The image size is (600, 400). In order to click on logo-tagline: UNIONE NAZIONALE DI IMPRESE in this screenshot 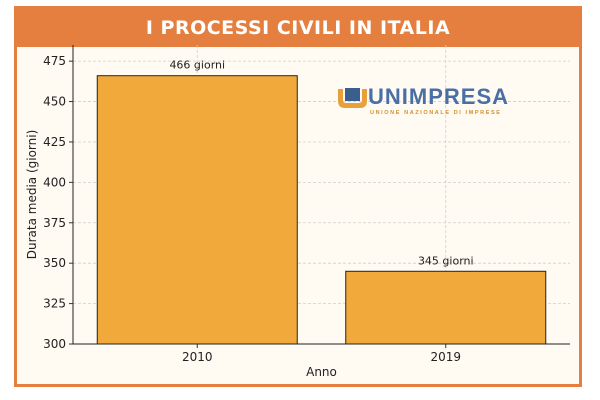, I will do `click(436, 113)`.